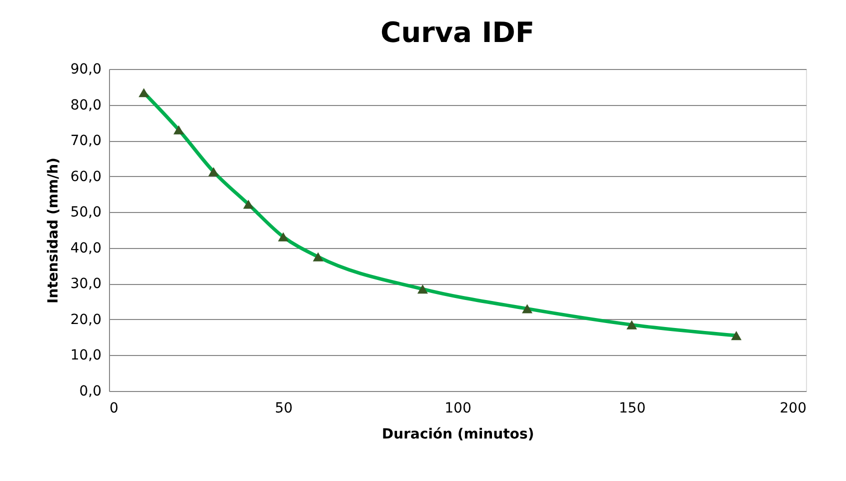 The height and width of the screenshot is (481, 846). What do you see at coordinates (793, 408) in the screenshot?
I see `x-tick-label: 200` at bounding box center [793, 408].